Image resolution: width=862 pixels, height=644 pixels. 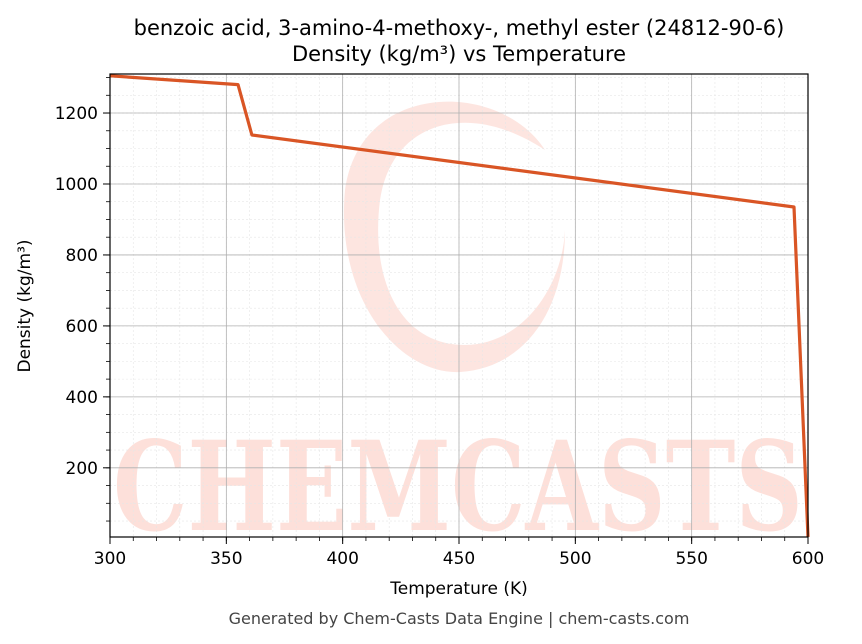 What do you see at coordinates (226, 559) in the screenshot?
I see `x-tick-label: 350` at bounding box center [226, 559].